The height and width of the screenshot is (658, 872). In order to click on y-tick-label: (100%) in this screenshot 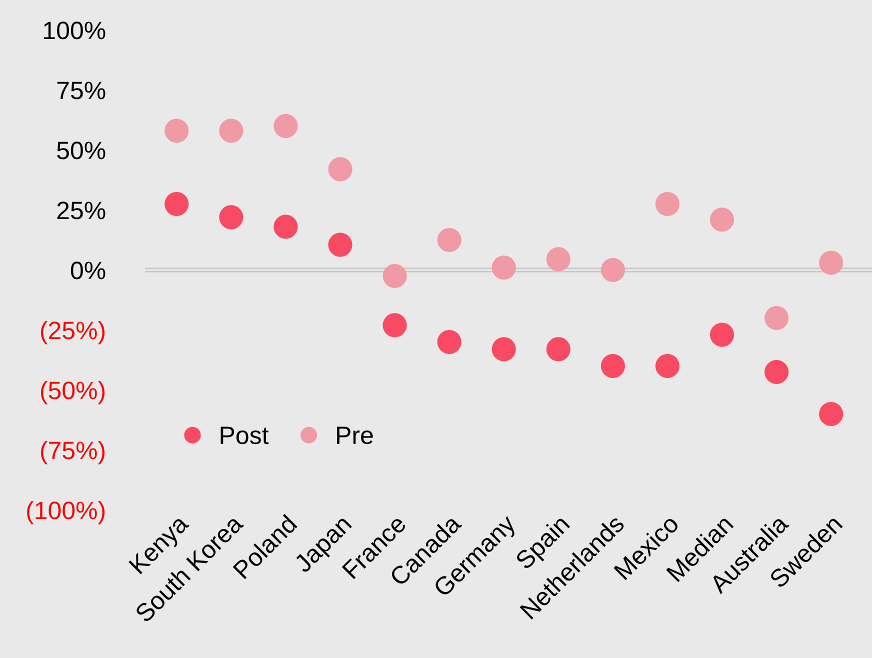, I will do `click(66, 512)`.